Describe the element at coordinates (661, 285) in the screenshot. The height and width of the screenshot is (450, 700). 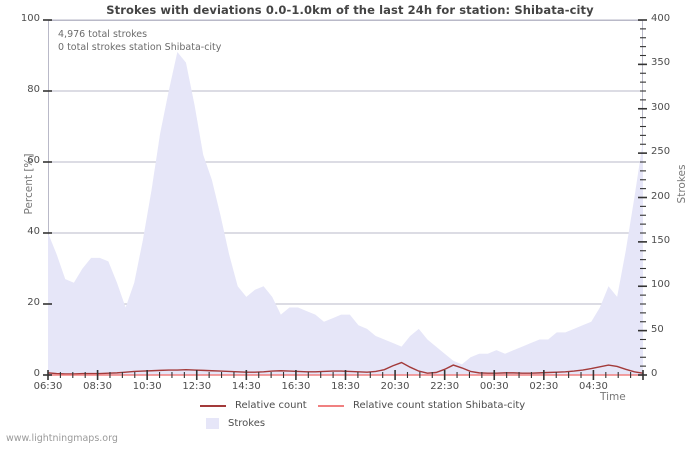
I see `y-tick-label-right: 100` at that location.